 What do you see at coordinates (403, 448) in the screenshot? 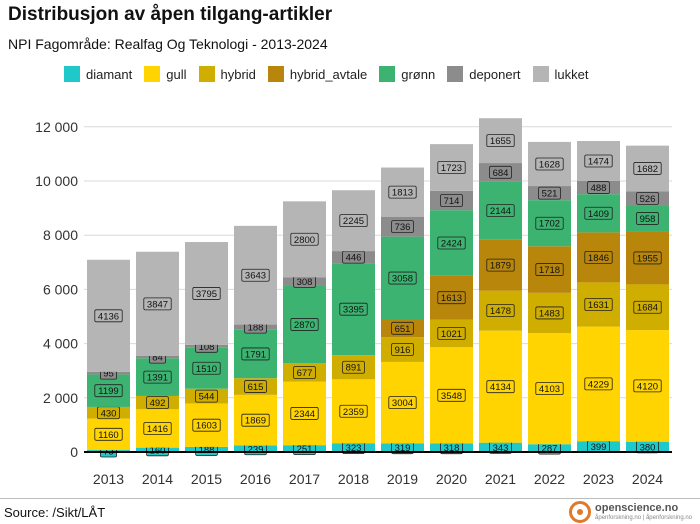
I see `data-label: 319` at bounding box center [403, 448].